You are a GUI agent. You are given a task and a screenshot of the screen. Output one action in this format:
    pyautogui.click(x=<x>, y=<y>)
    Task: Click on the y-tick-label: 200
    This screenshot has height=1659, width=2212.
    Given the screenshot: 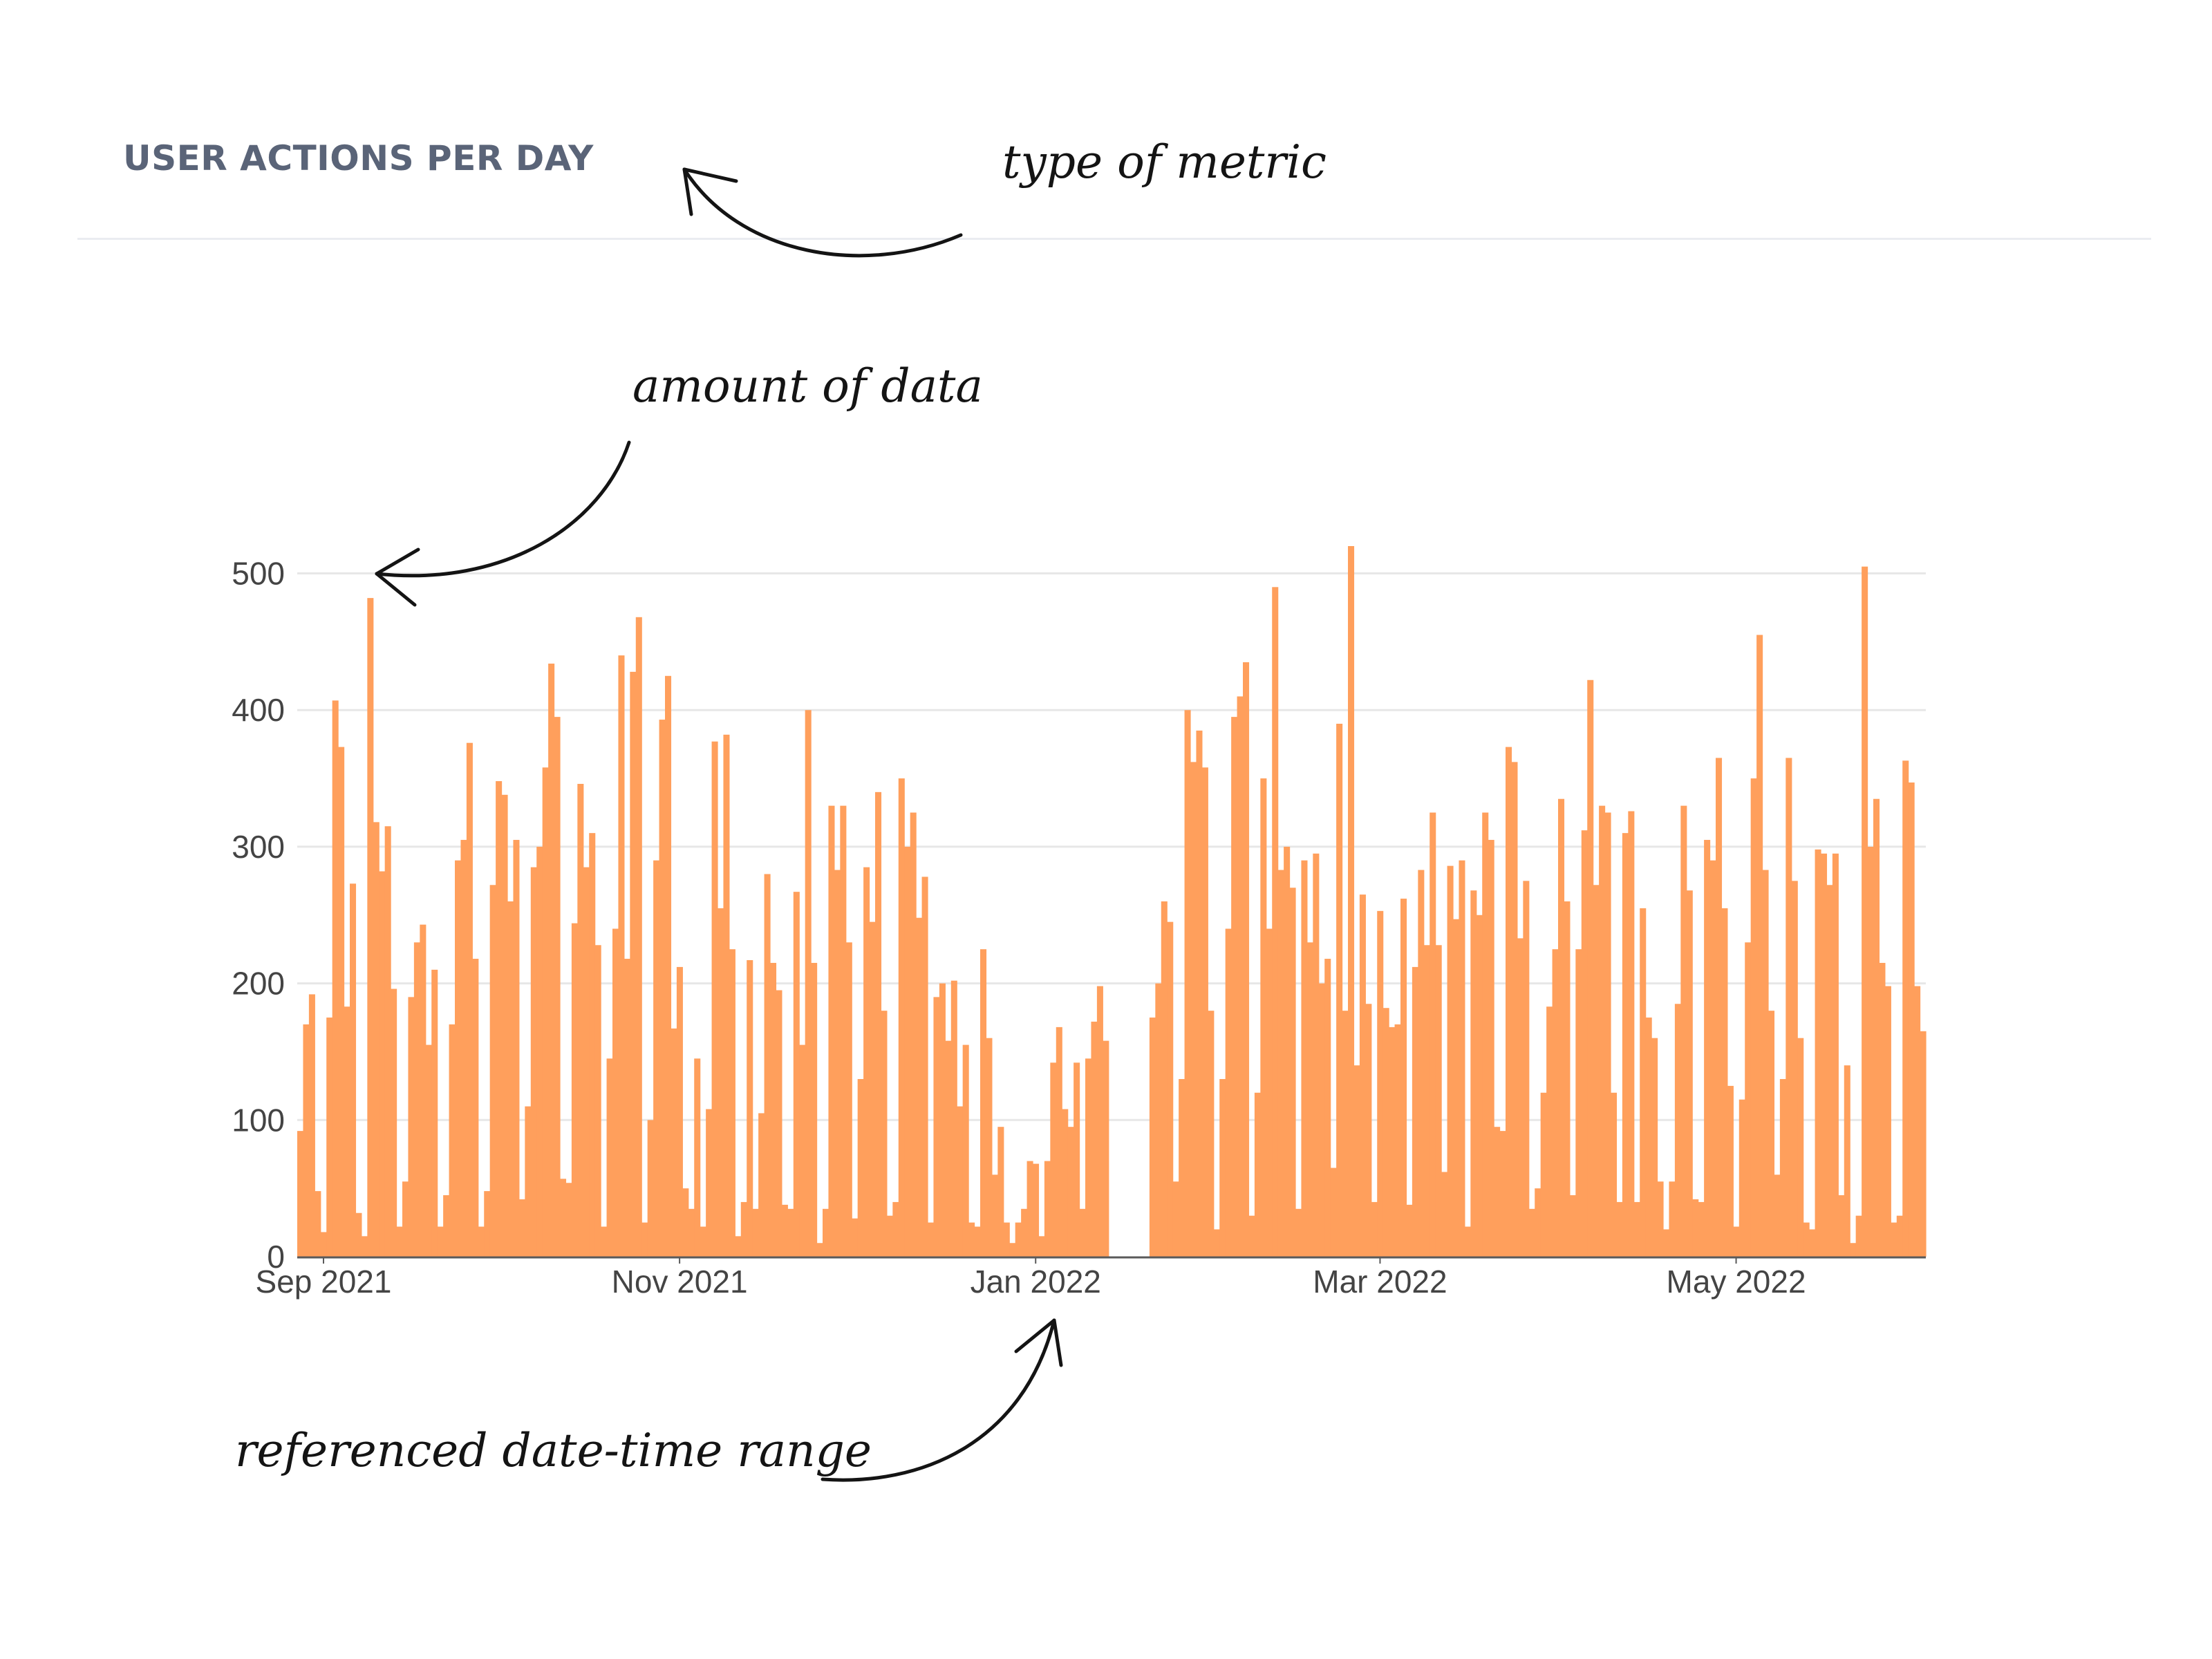 What is the action you would take?
    pyautogui.click(x=258, y=984)
    